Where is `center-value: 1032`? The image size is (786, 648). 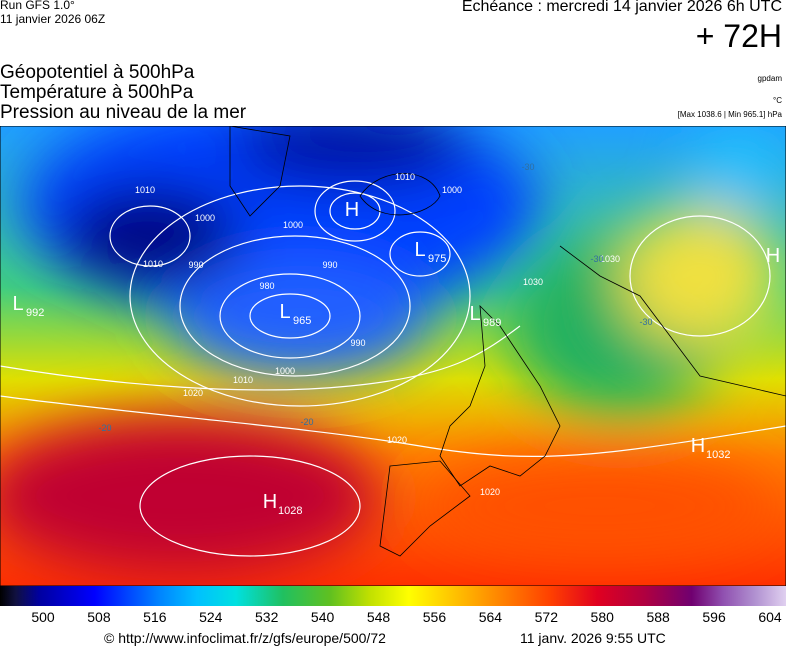
center-value: 1032 is located at coordinates (718, 455).